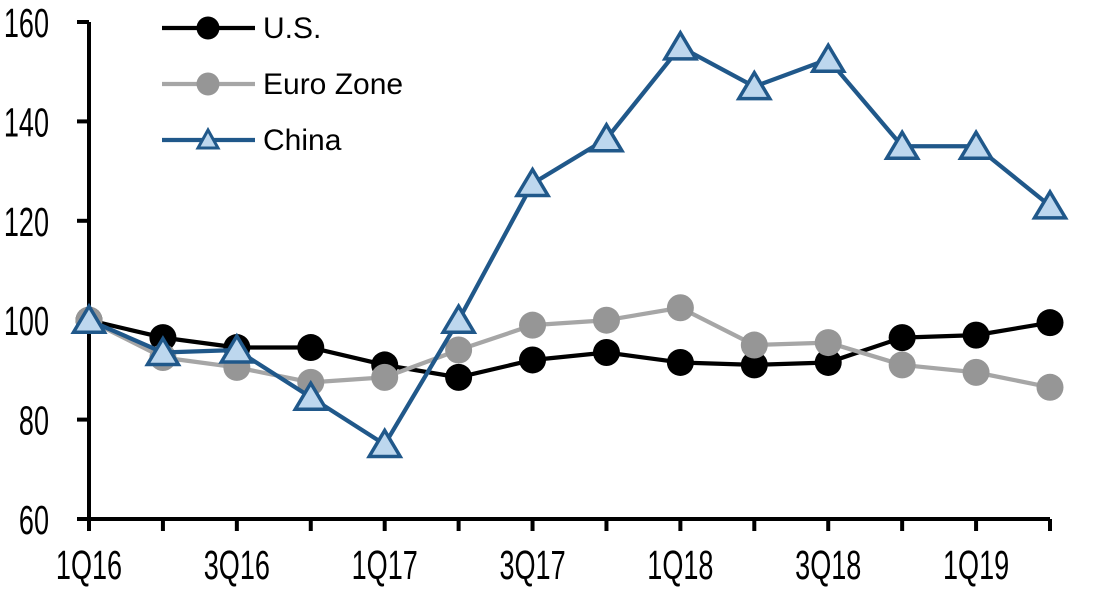 This screenshot has height=594, width=1116. What do you see at coordinates (89, 566) in the screenshot?
I see `x-tick-label: 1Q16` at bounding box center [89, 566].